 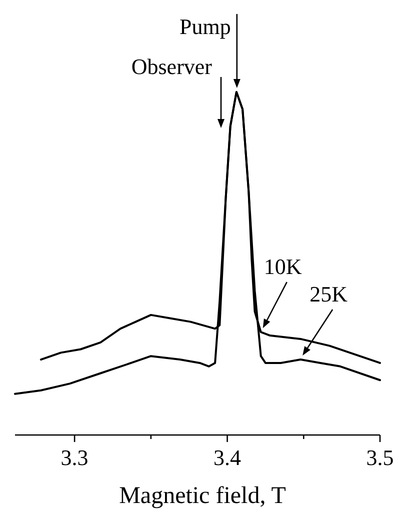 I want to click on series-label: 10K, so click(x=283, y=267).